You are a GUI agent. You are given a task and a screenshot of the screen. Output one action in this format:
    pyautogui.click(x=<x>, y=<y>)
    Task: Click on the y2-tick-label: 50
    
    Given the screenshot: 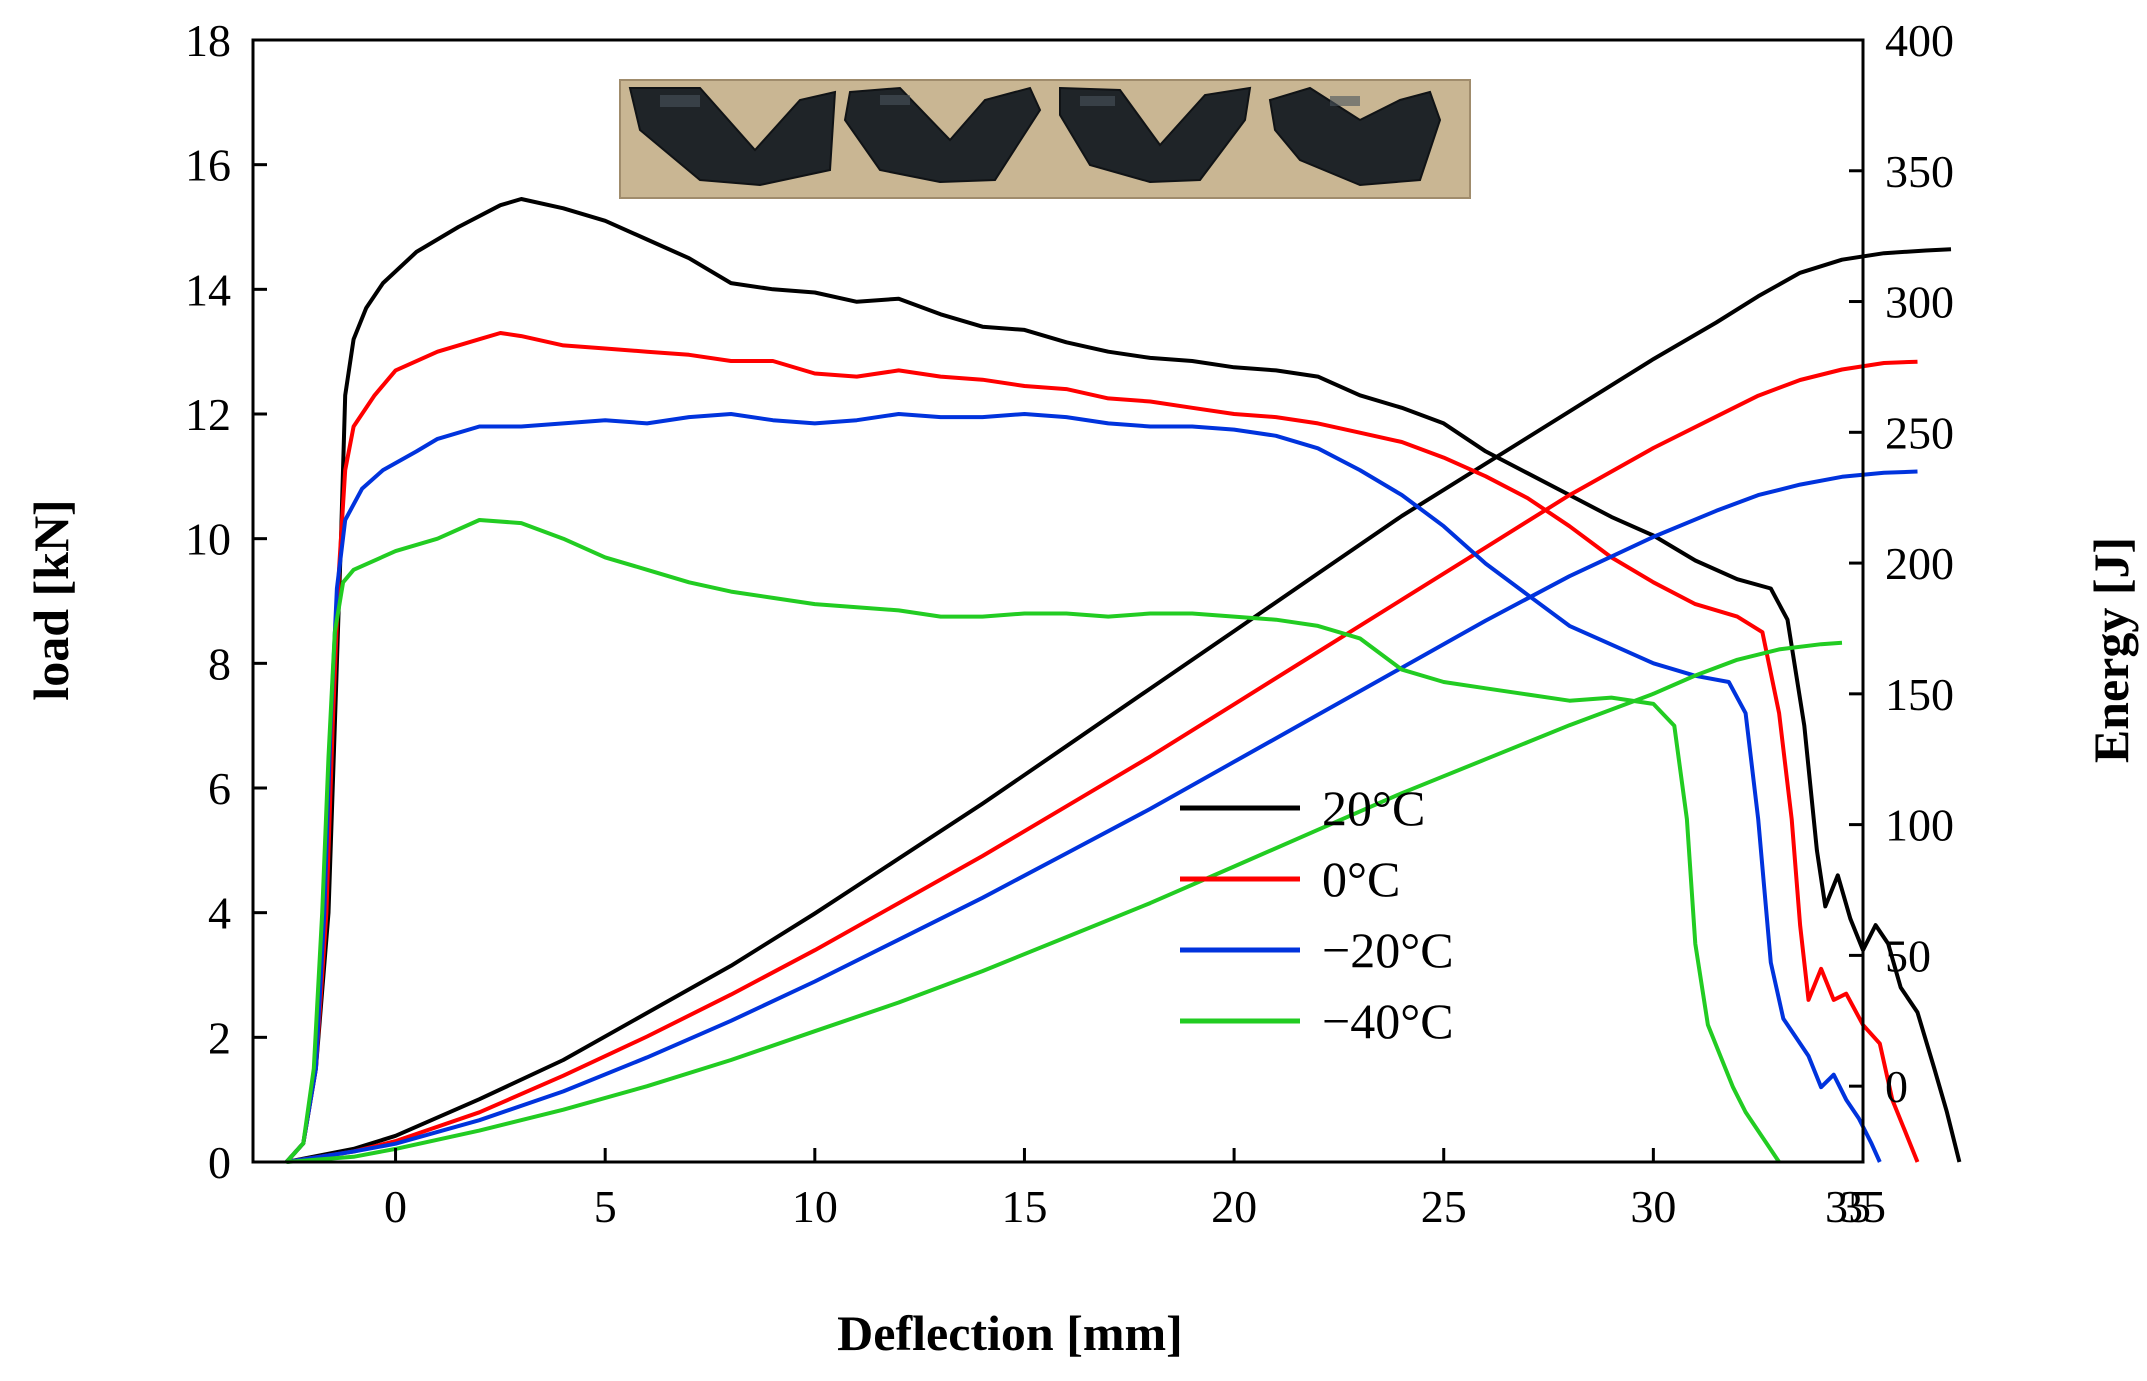 What is the action you would take?
    pyautogui.click(x=1908, y=955)
    